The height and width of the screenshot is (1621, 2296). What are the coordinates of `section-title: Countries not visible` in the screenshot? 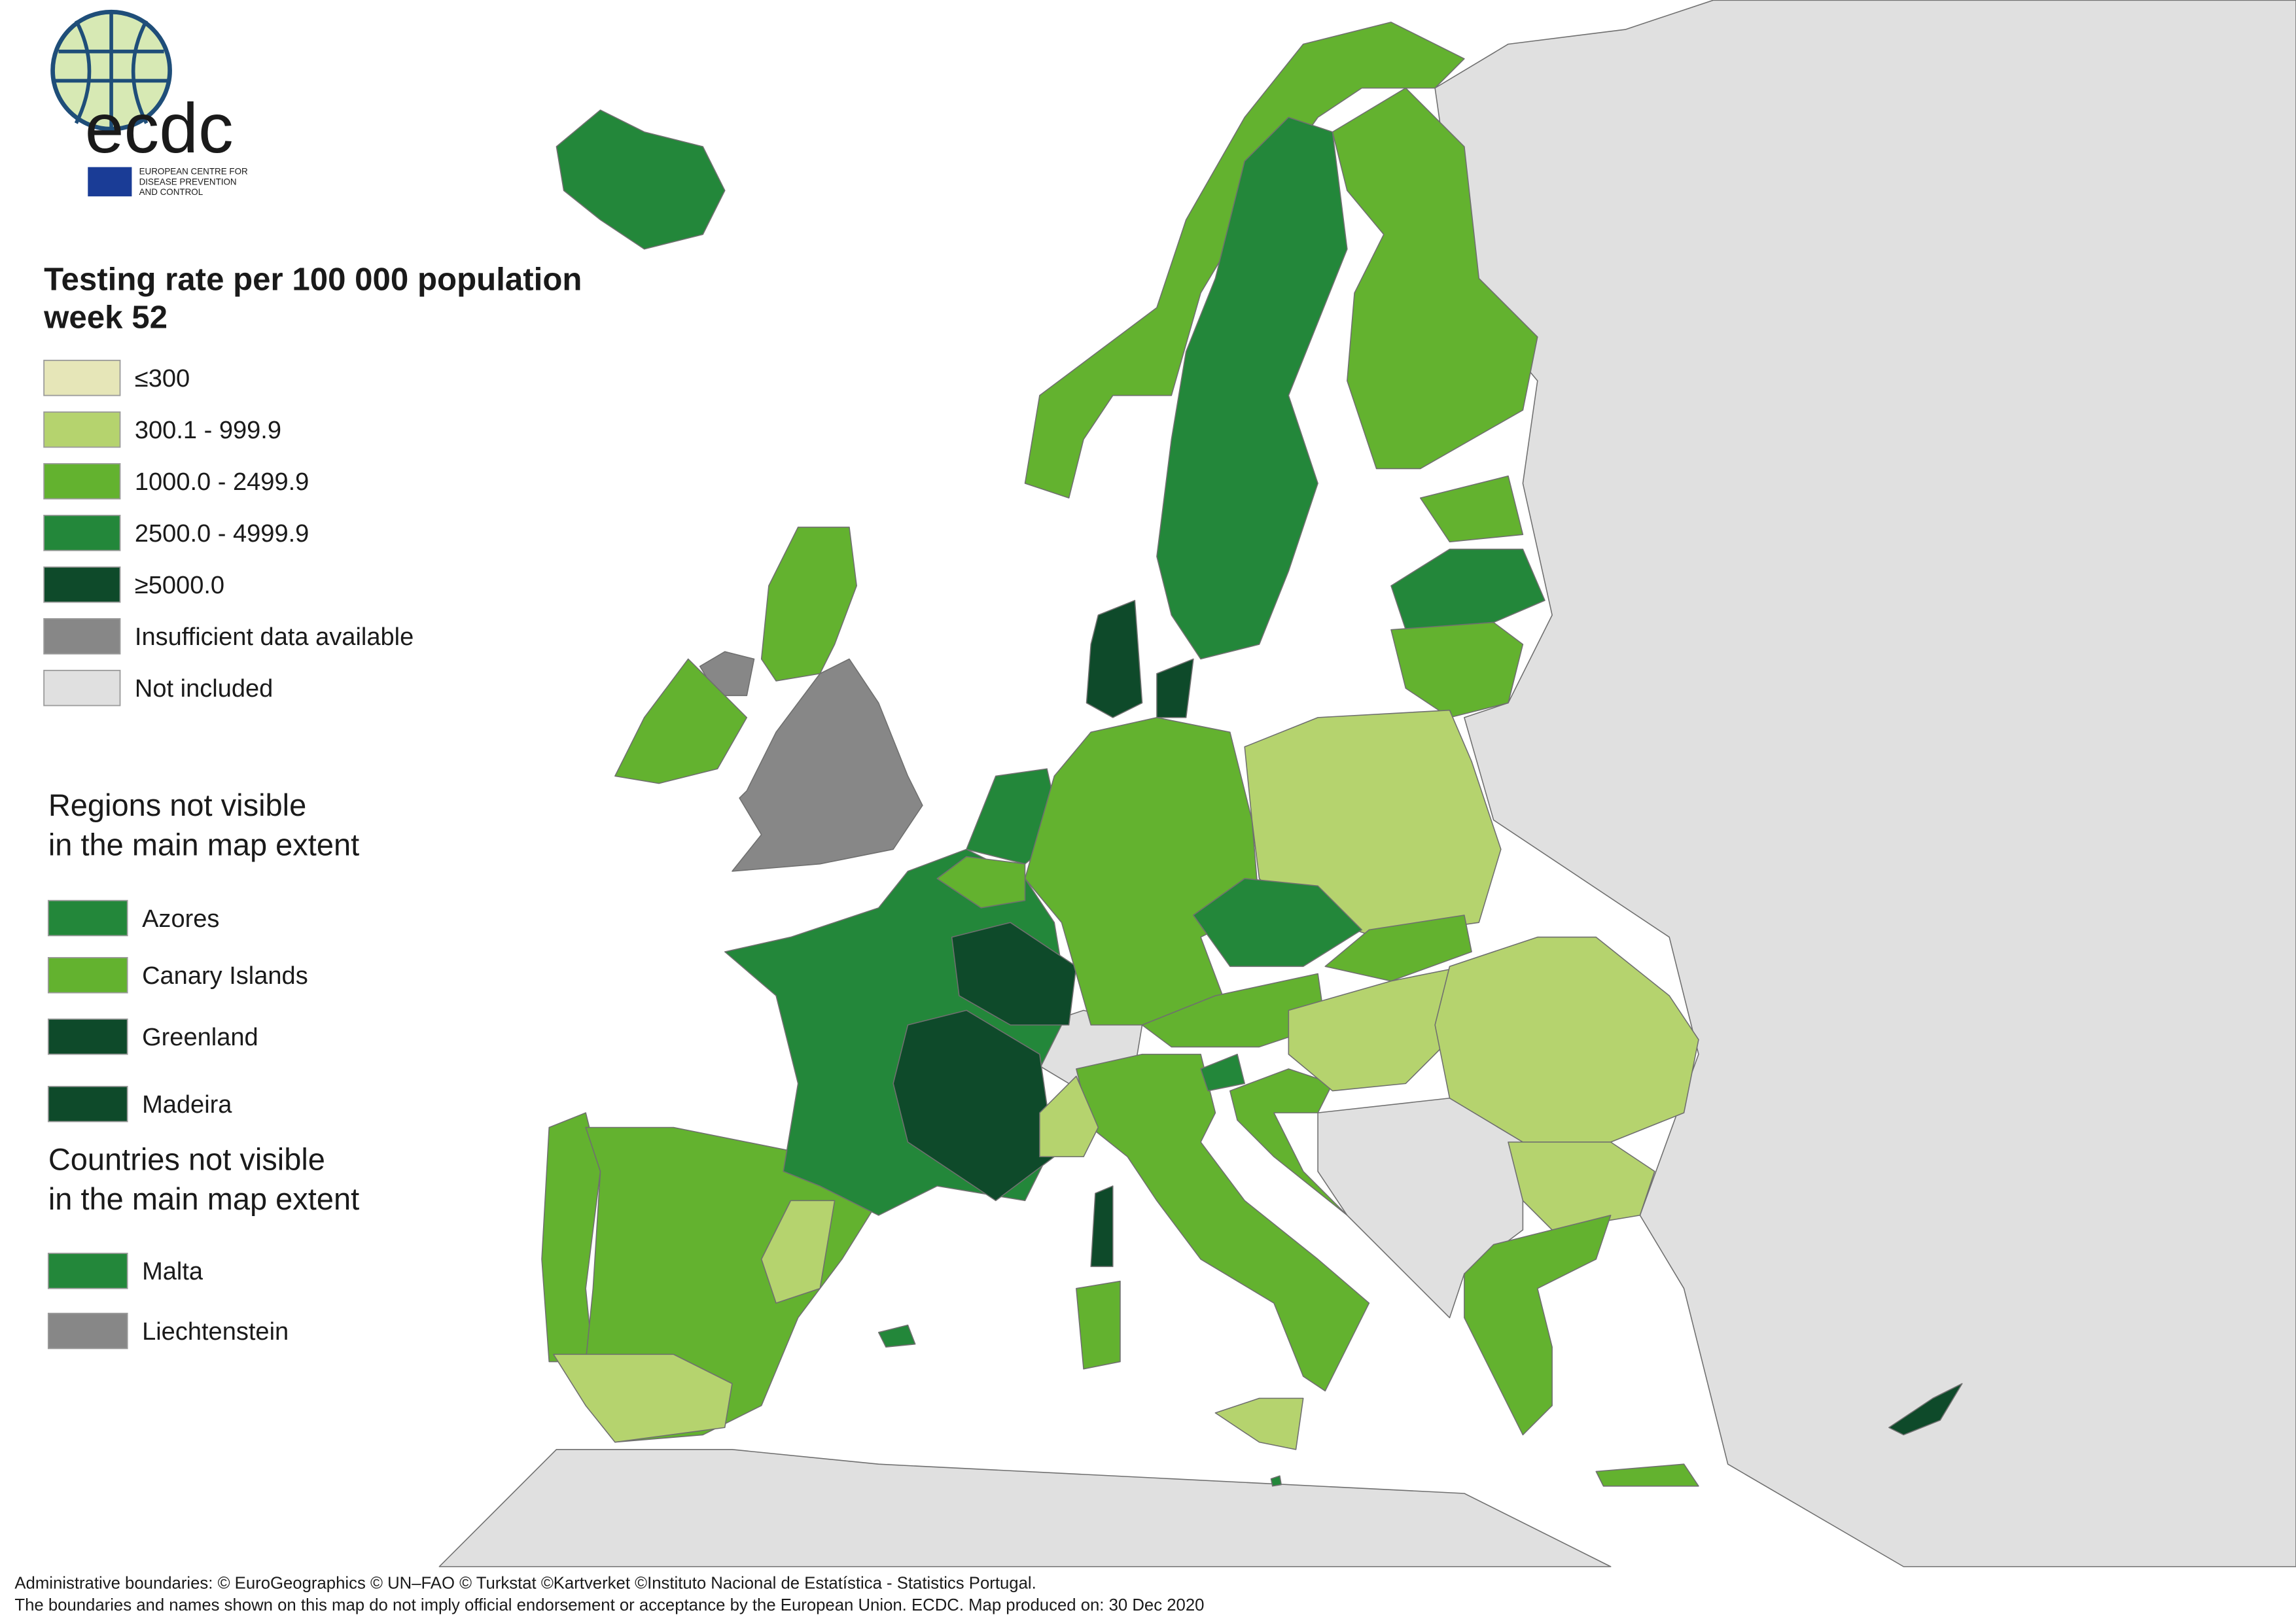 It's located at (186, 1159).